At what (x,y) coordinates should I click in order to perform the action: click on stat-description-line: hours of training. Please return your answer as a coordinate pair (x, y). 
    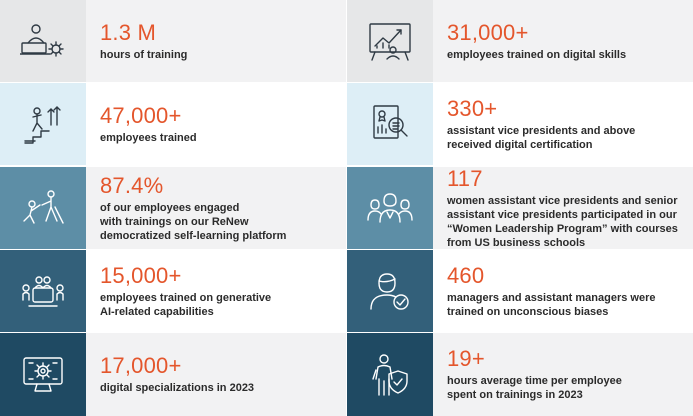
    Looking at the image, I should click on (144, 54).